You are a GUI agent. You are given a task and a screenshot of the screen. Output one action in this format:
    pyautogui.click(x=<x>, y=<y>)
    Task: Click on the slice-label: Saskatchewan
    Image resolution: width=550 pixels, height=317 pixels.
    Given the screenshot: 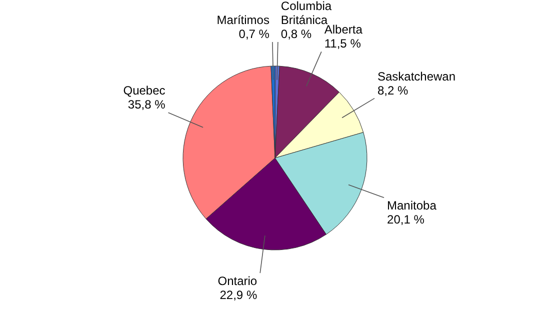 What is the action you would take?
    pyautogui.click(x=416, y=76)
    